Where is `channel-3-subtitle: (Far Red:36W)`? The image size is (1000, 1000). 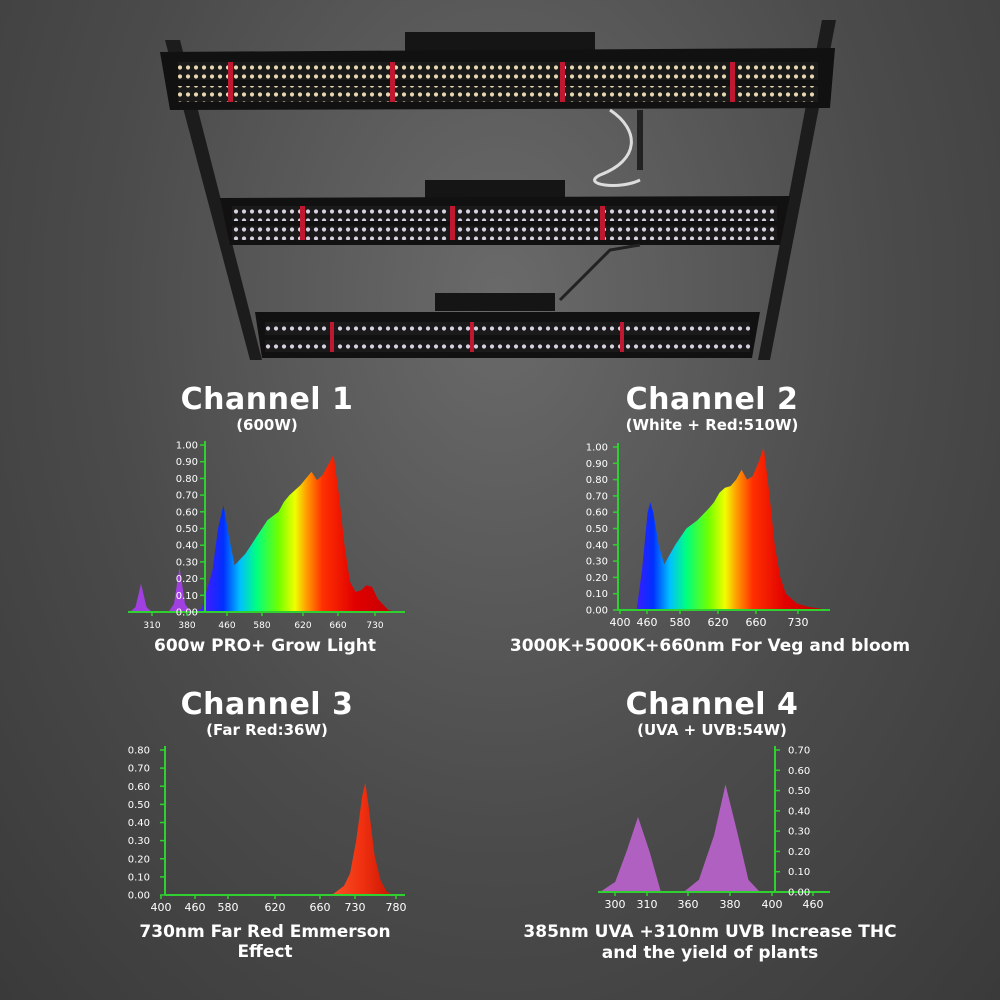 channel-3-subtitle: (Far Red:36W) is located at coordinates (267, 730).